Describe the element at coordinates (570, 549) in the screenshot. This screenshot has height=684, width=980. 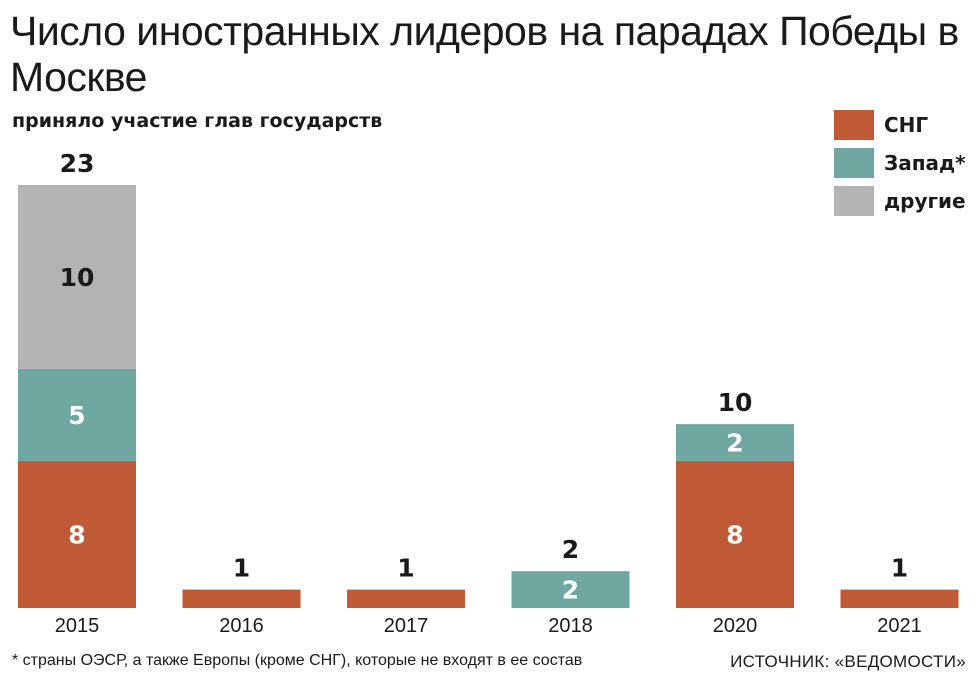
I see `total-label-2018: 2` at that location.